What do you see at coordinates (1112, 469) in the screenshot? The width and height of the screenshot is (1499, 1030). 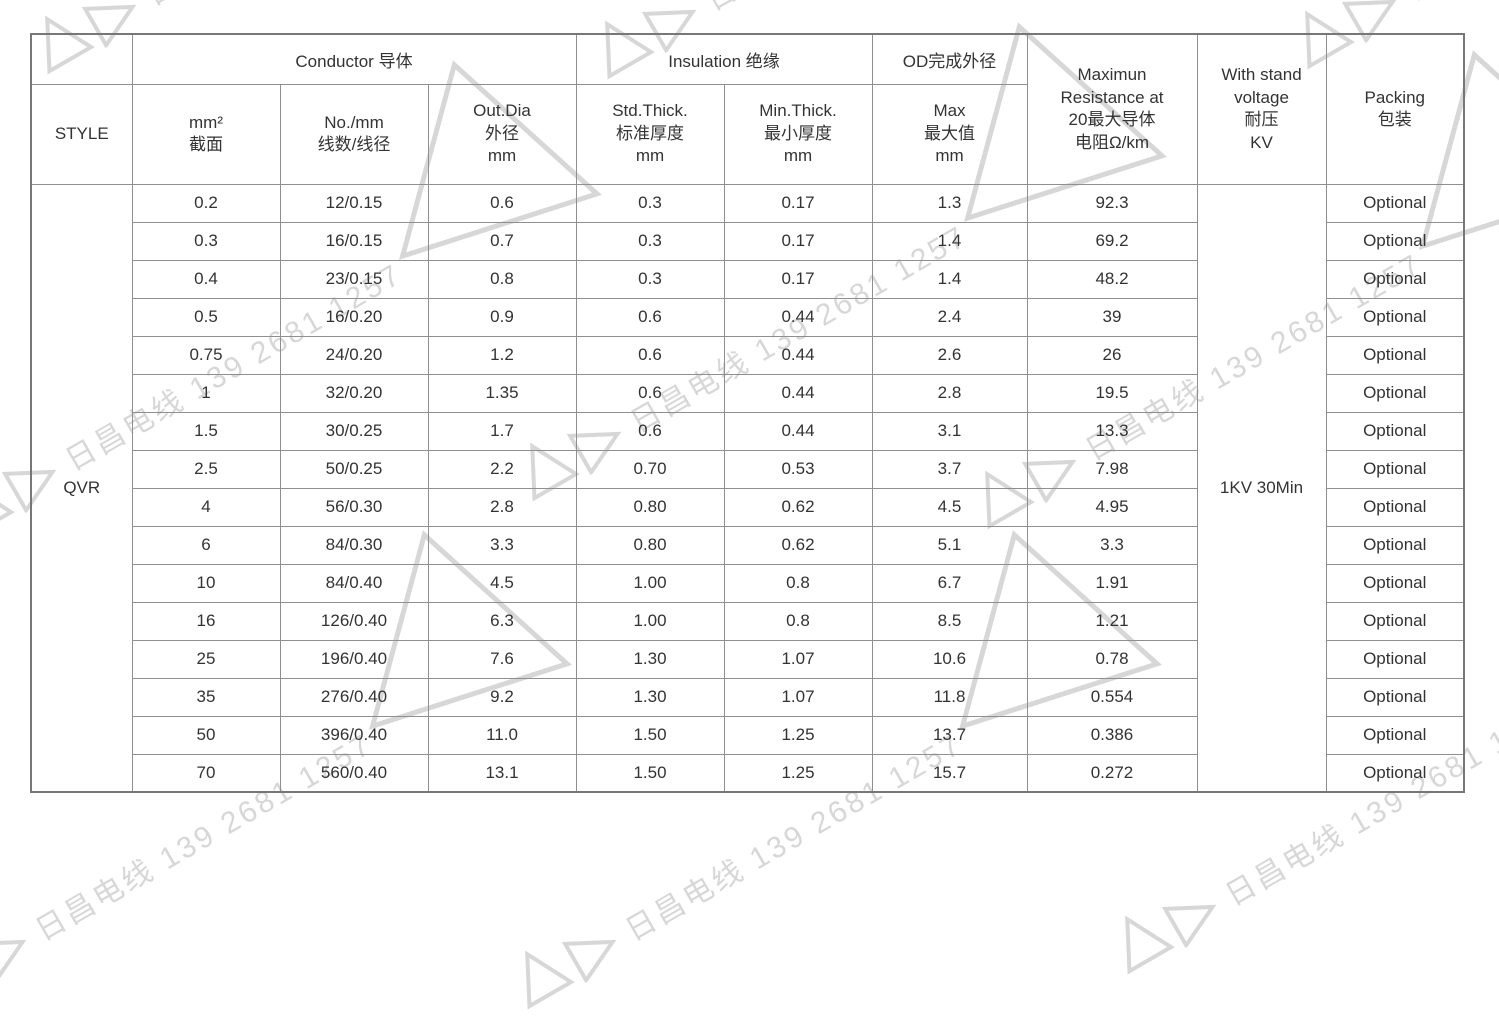 I see `cell-resistance: 7.98` at bounding box center [1112, 469].